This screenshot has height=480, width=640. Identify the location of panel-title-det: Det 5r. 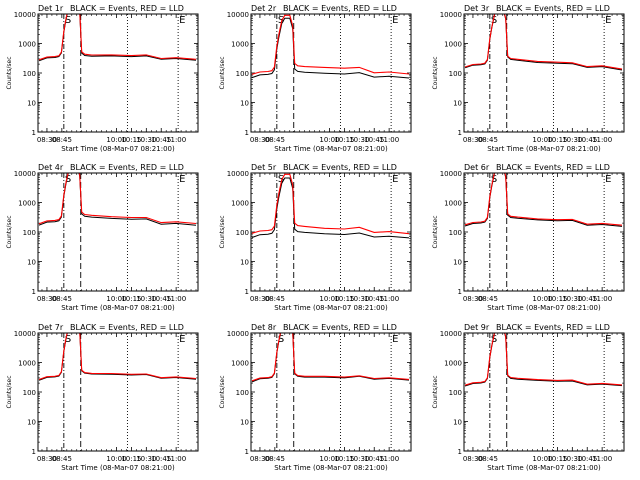
(264, 167).